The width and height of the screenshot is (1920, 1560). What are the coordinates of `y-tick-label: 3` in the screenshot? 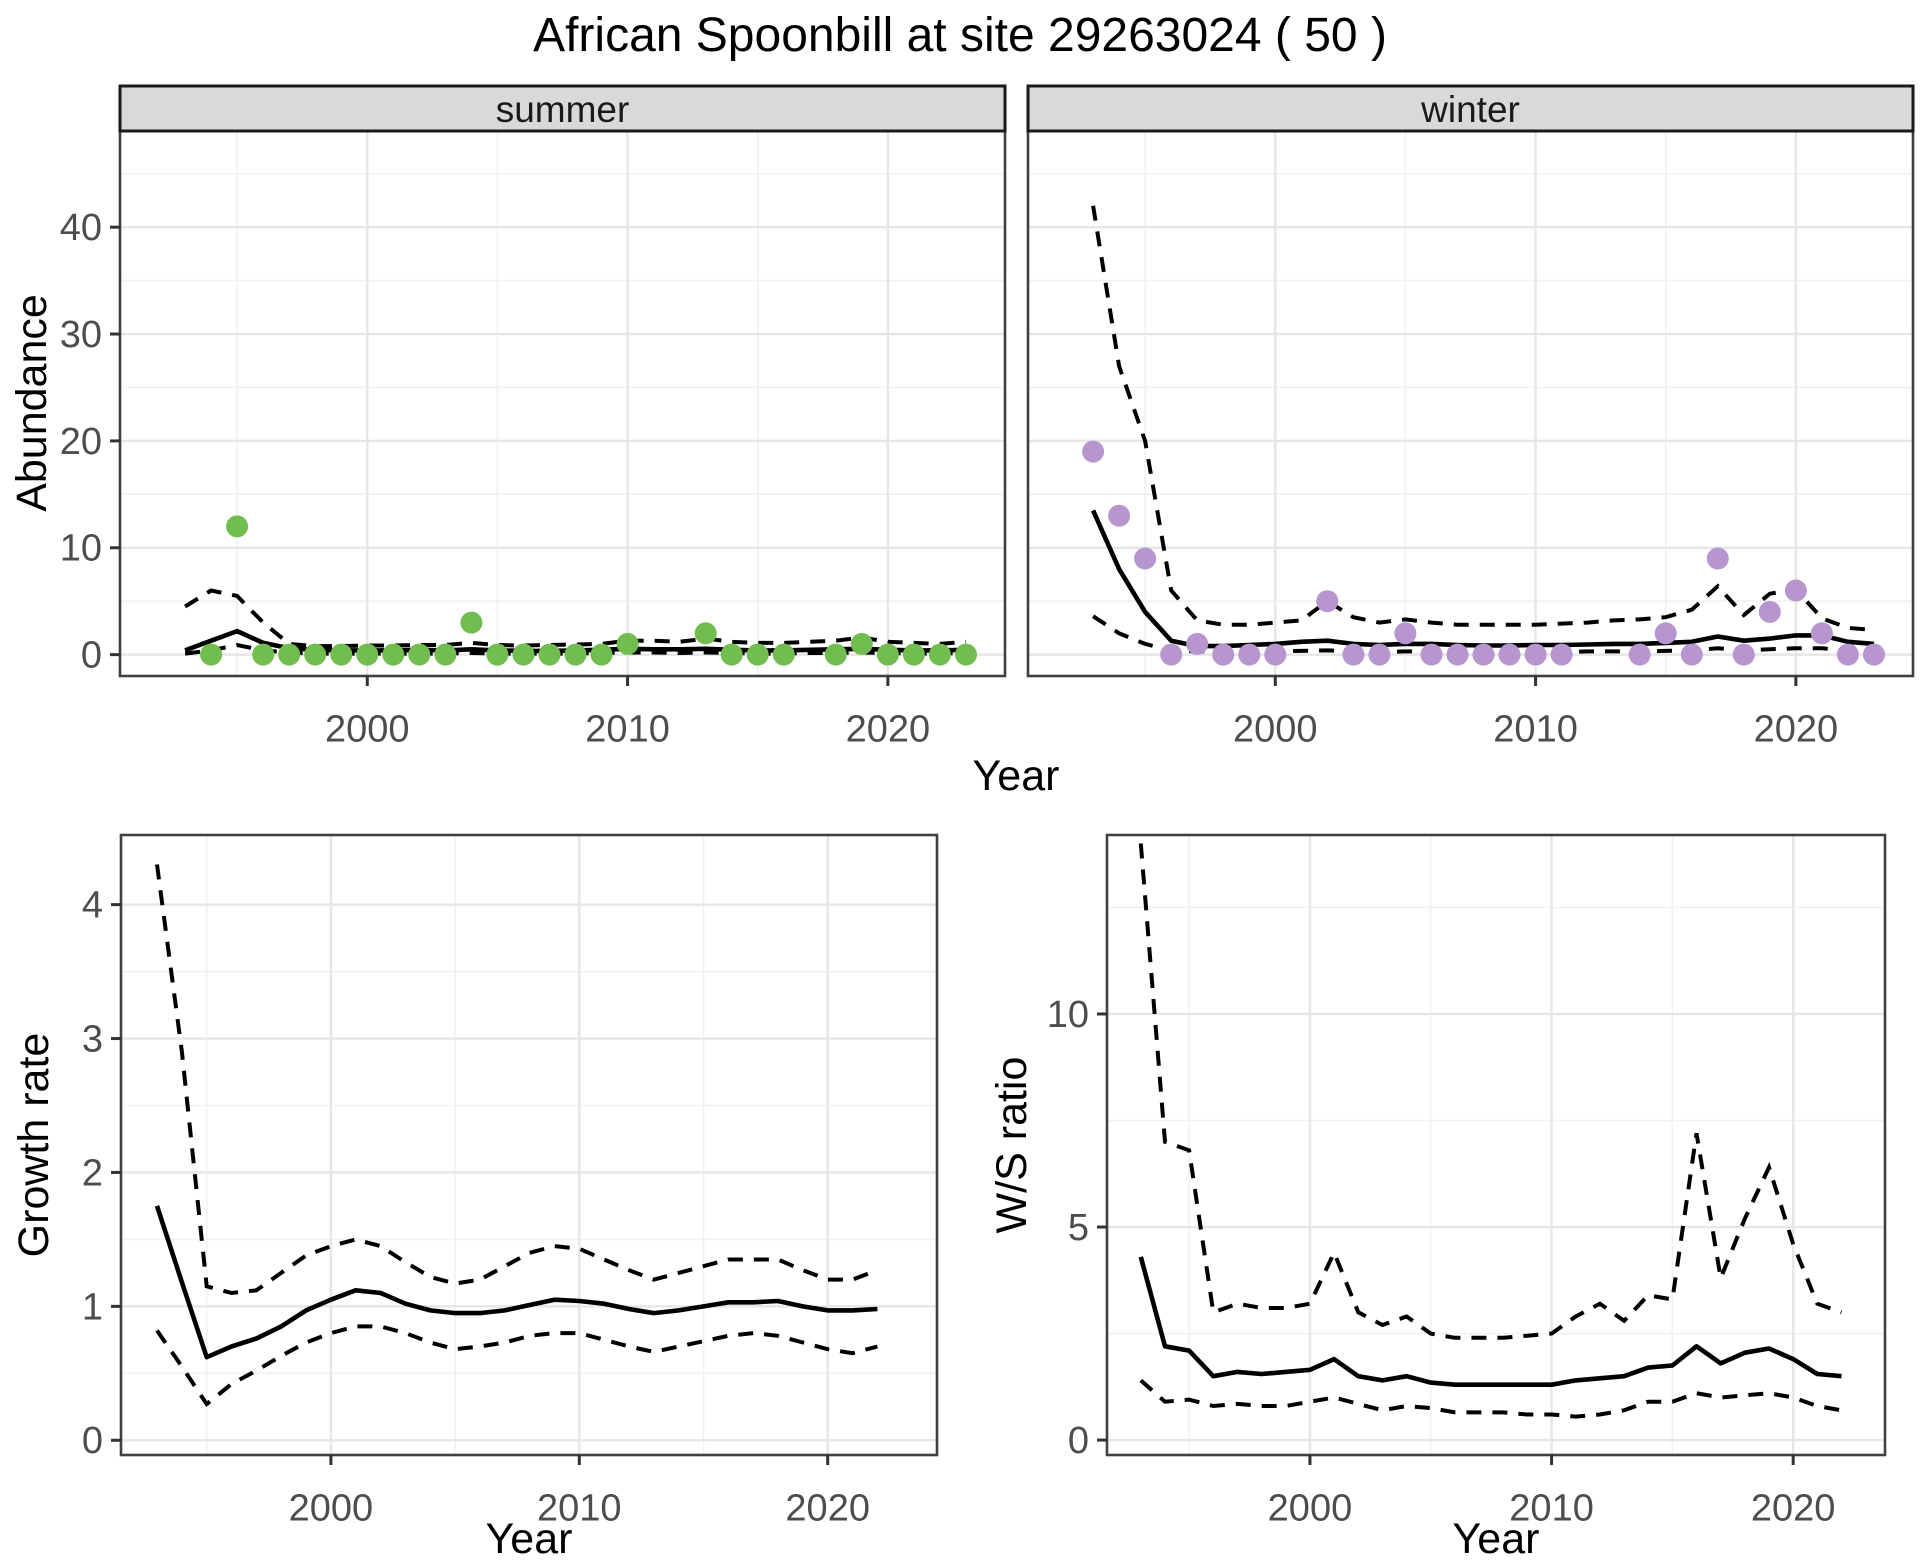 It's located at (92, 1039).